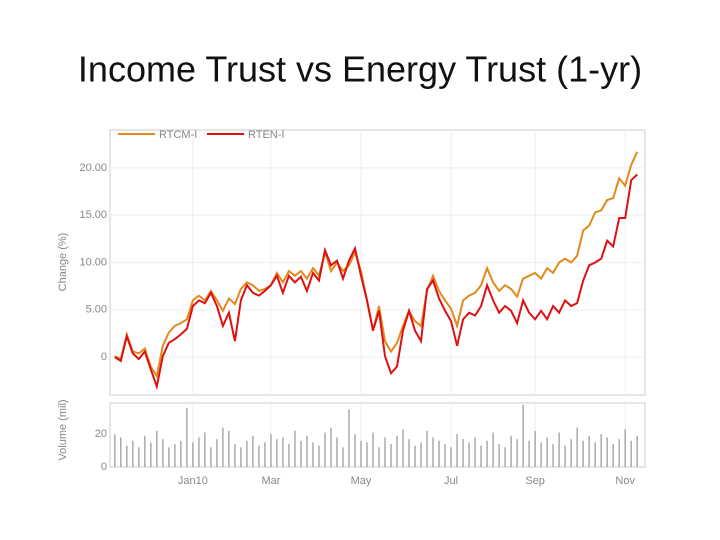 The width and height of the screenshot is (720, 540). What do you see at coordinates (93, 168) in the screenshot?
I see `y-tick-label: 20.00` at bounding box center [93, 168].